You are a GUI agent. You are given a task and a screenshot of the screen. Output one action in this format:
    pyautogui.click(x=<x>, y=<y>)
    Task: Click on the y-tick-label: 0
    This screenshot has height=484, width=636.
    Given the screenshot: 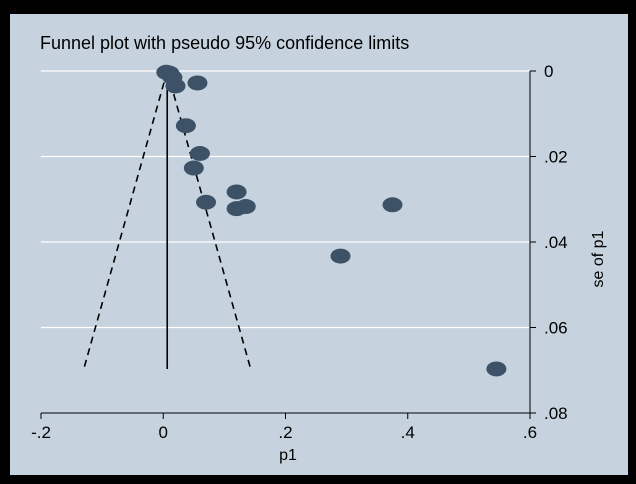 What is the action you would take?
    pyautogui.click(x=548, y=71)
    